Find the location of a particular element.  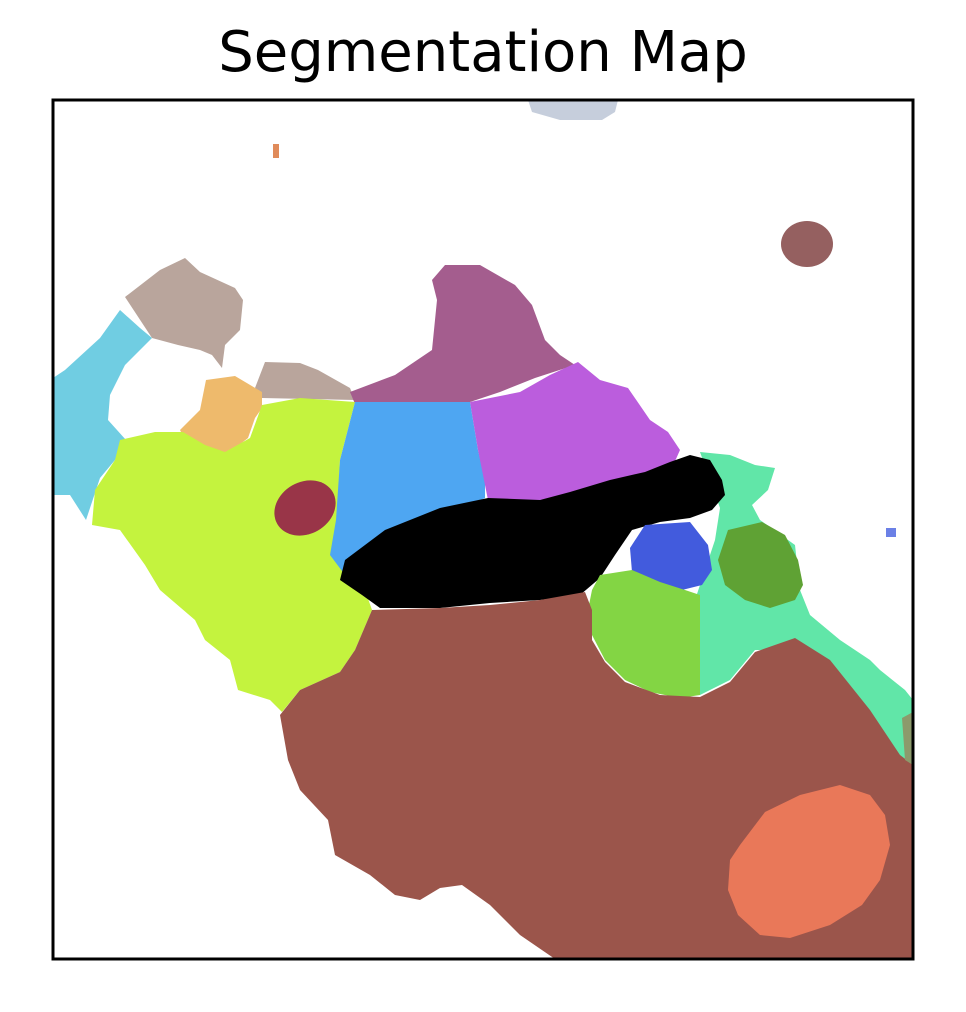

segment-olive is located at coordinates (760, 565).